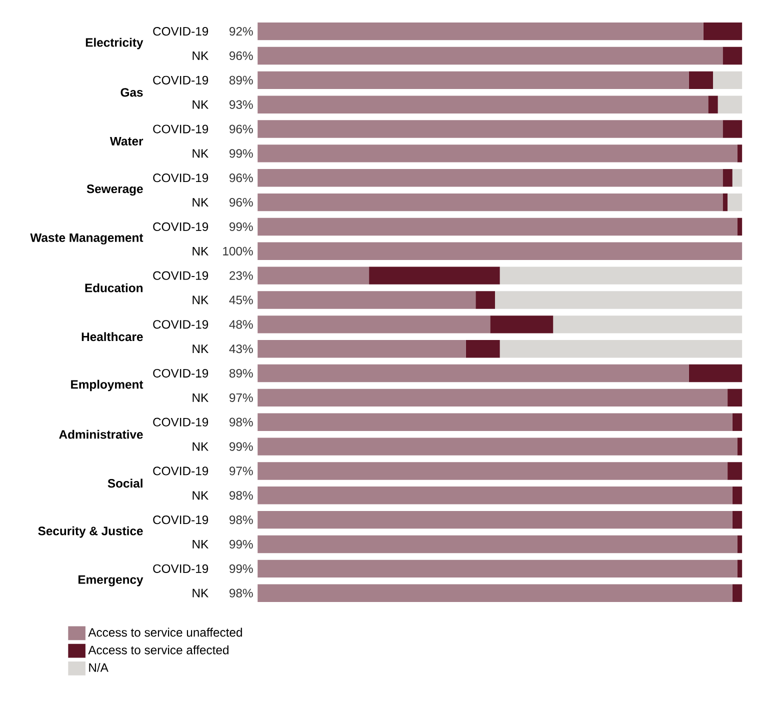 This screenshot has height=710, width=769. Describe the element at coordinates (98, 667) in the screenshot. I see `legend-label: N/A` at that location.